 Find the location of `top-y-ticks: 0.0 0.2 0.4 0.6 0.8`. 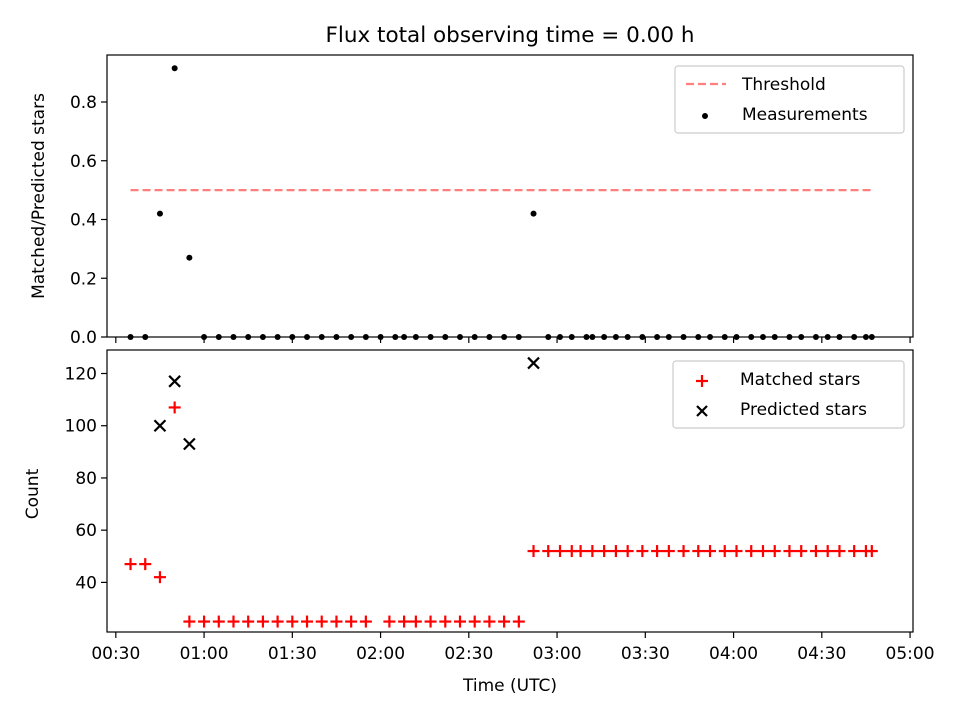

top-y-ticks: 0.0 0.2 0.4 0.6 0.8 is located at coordinates (88, 220).